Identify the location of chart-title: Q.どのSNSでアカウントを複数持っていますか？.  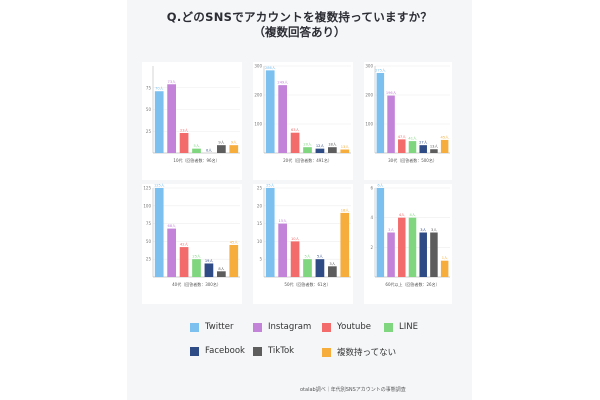
(299, 17).